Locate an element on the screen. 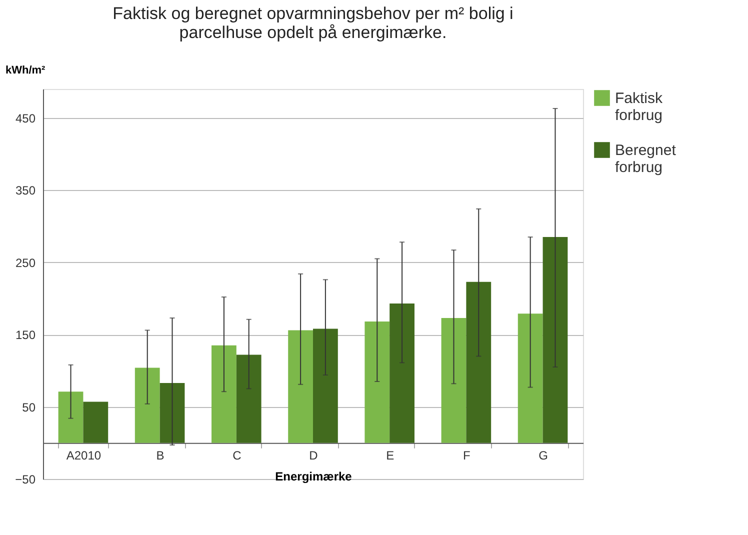 The width and height of the screenshot is (748, 535). y-tick-label: 50 is located at coordinates (29, 407).